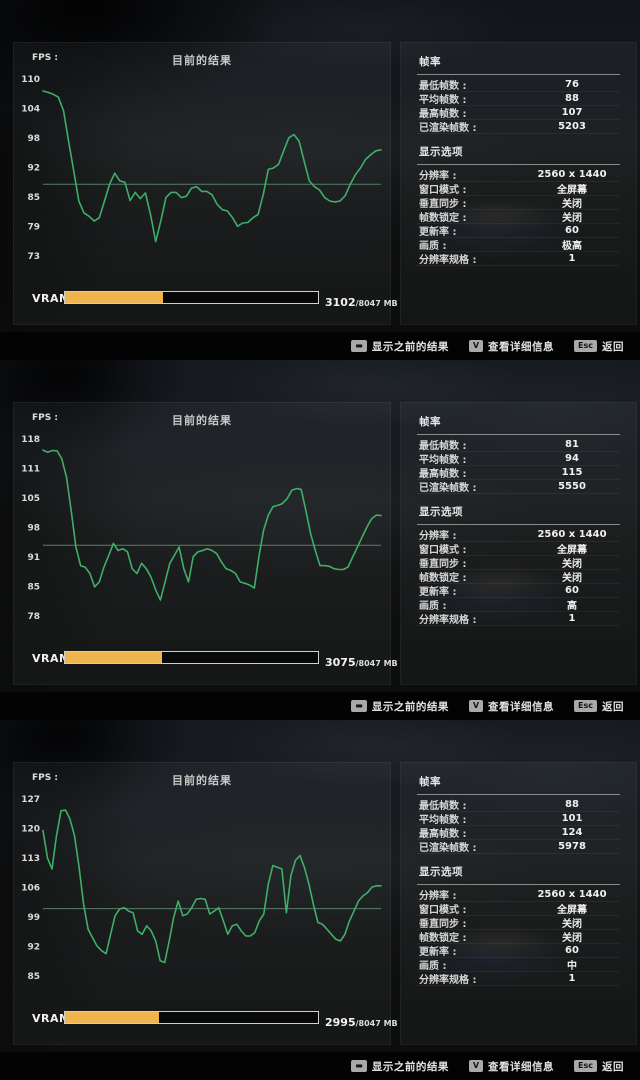 The image size is (640, 1080). What do you see at coordinates (51, 298) in the screenshot?
I see `vram-label: VRAM` at bounding box center [51, 298].